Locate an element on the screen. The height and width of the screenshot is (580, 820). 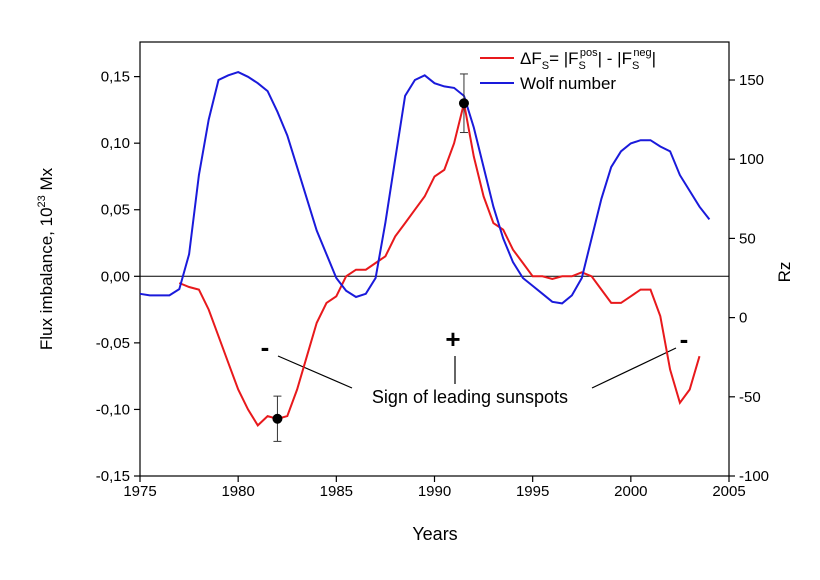
y2-tick-label: 0 is located at coordinates (743, 318).